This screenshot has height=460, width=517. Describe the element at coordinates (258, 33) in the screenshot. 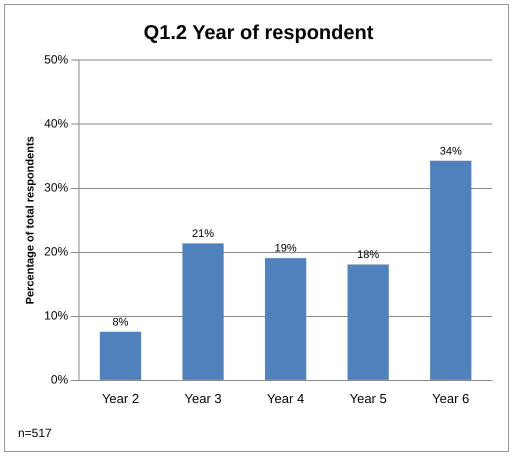

I see `chart-title: Q1.2 Year of respondent` at that location.